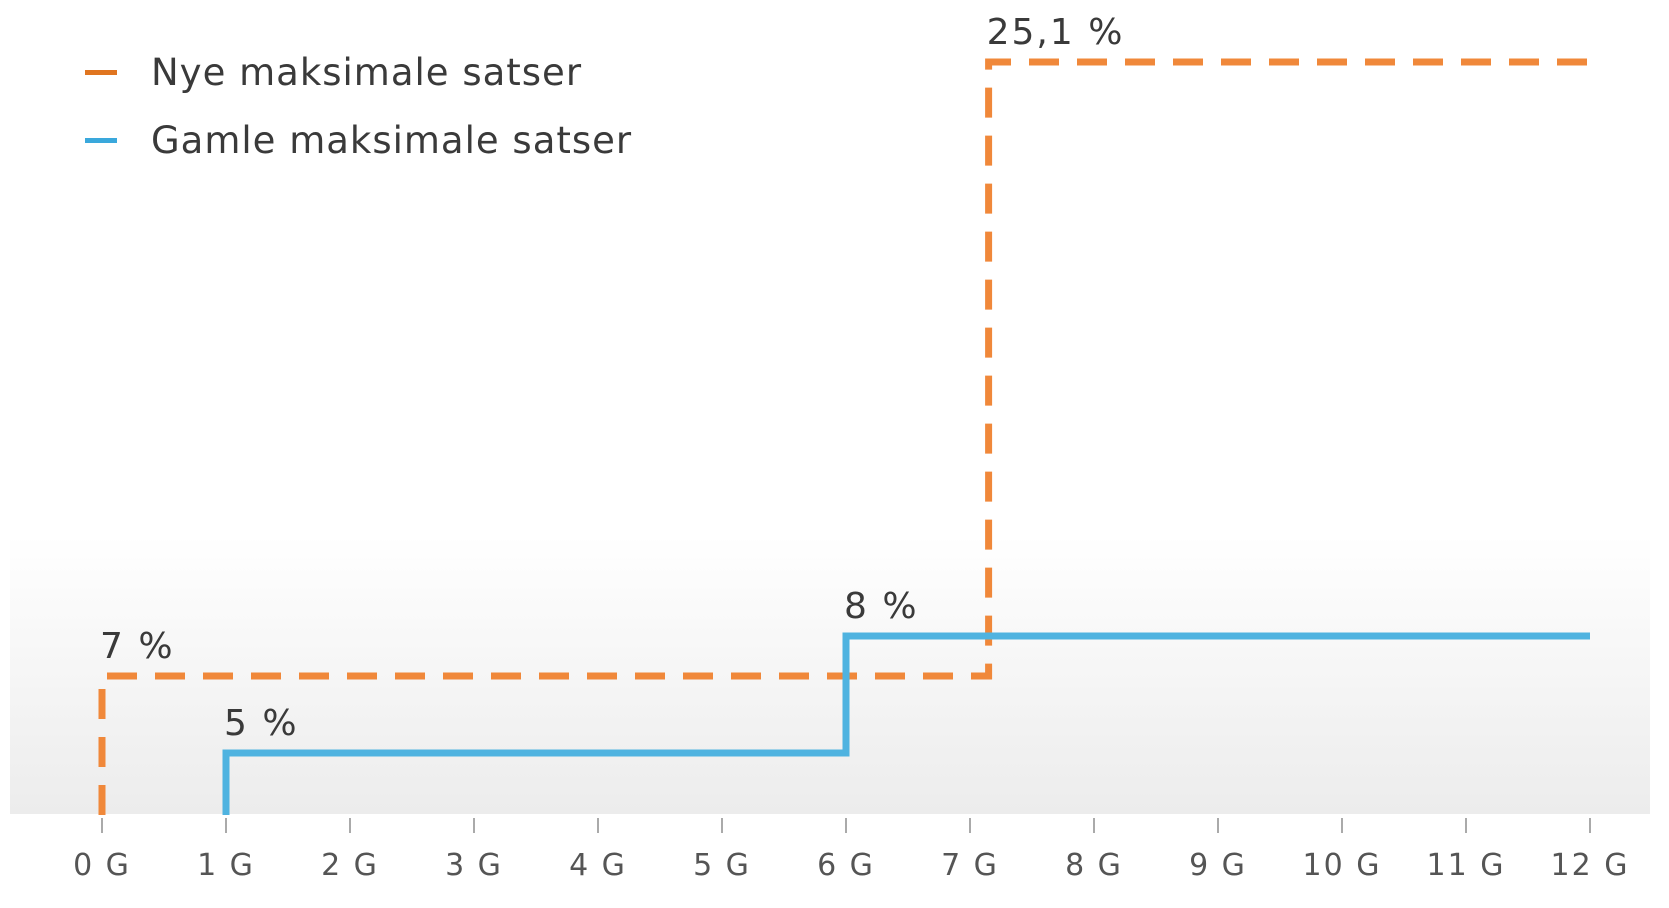 Image resolution: width=1669 pixels, height=908 pixels. I want to click on x-tick-label-0: 0 G, so click(102, 865).